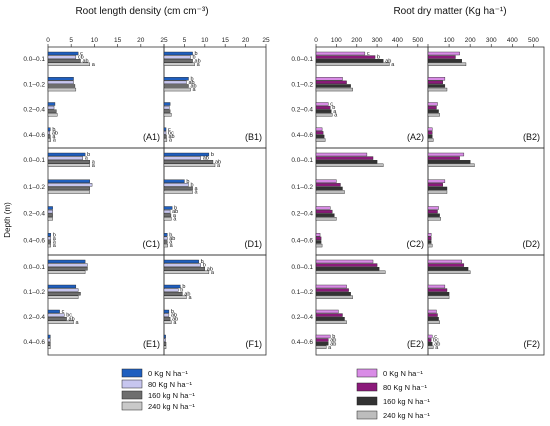 Image resolution: width=550 pixels, height=426 pixels. What do you see at coordinates (417, 40) in the screenshot?
I see `x-tick-label: 500` at bounding box center [417, 40].